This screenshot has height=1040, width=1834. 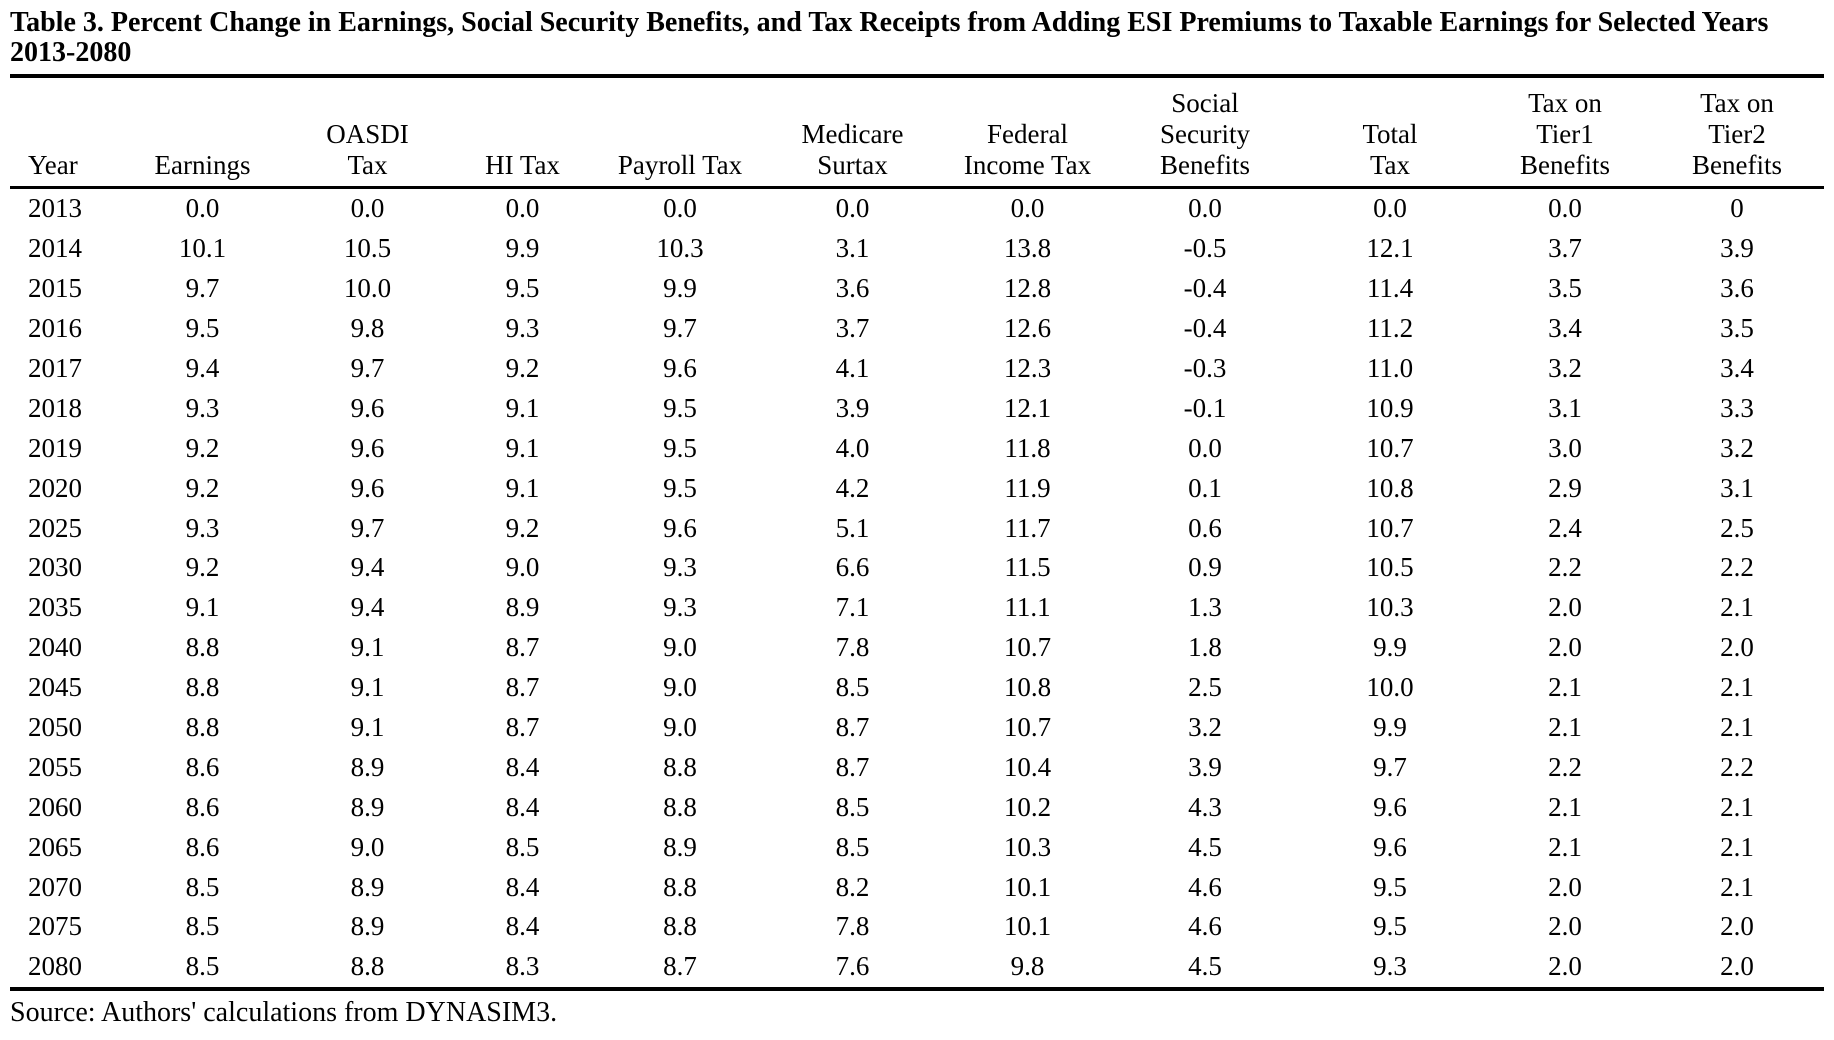 I want to click on table-row: 2019 9.2 9.6 9.1 9.5 4.0 11.8 0.0 10.7 3.0 3.2, so click(x=917, y=448).